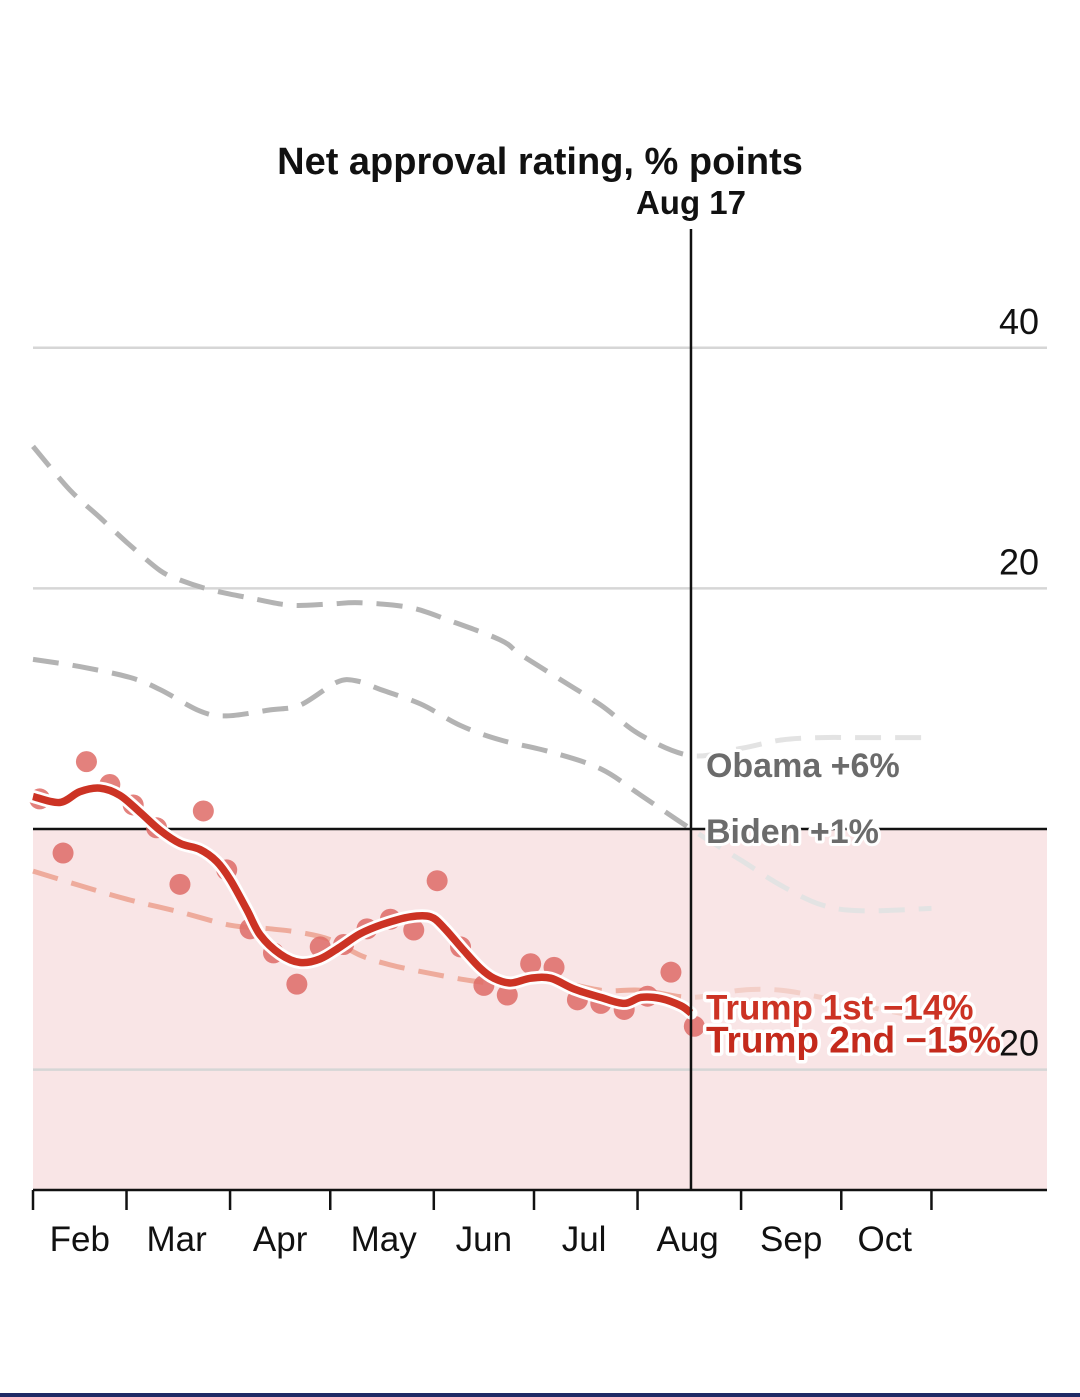 Image resolution: width=1080 pixels, height=1397 pixels. What do you see at coordinates (1013, 1043) in the screenshot?
I see `y-tick-label: -20` at bounding box center [1013, 1043].